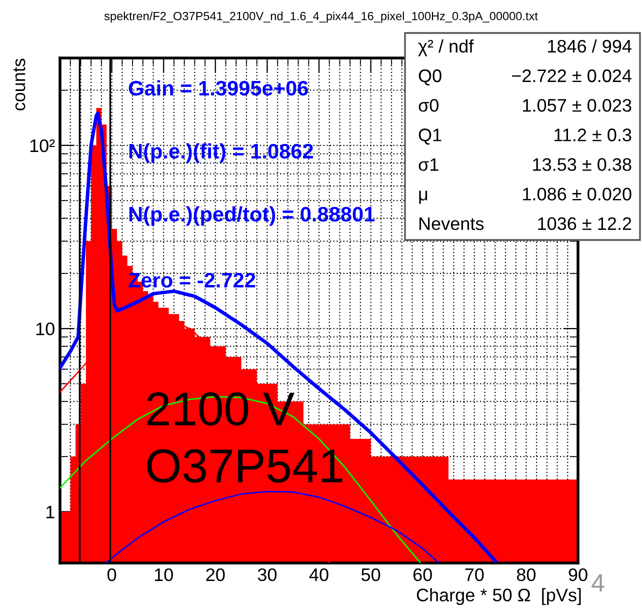 Image resolution: width=642 pixels, height=610 pixels. Describe the element at coordinates (267, 575) in the screenshot. I see `x-tick-label: 30` at that location.